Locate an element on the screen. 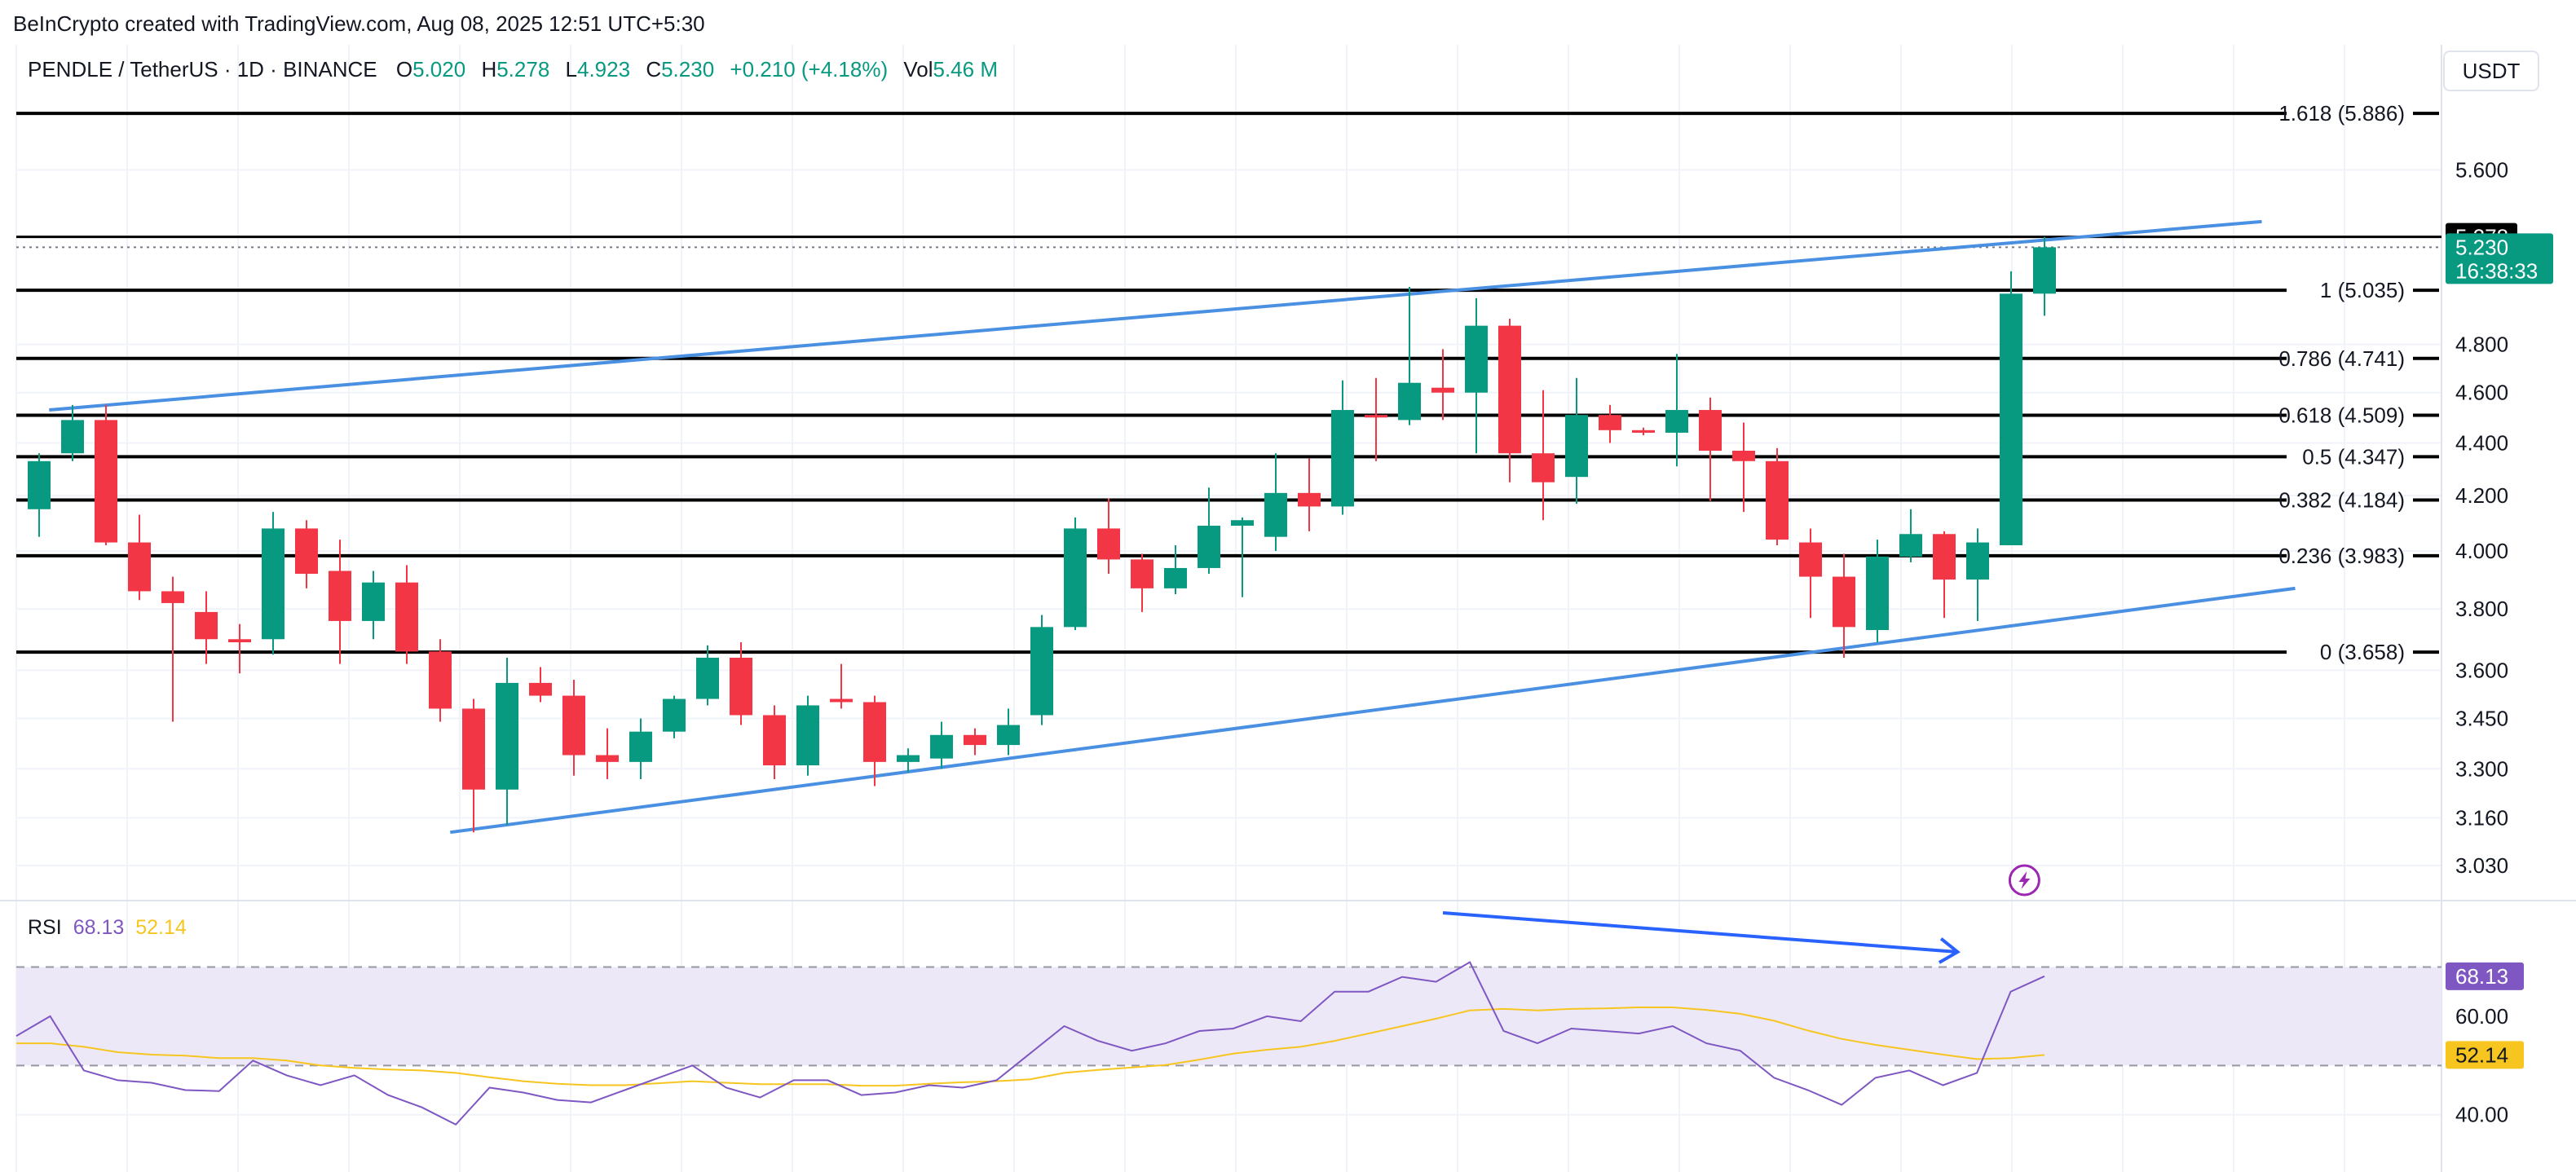 Image resolution: width=2576 pixels, height=1172 pixels. price-tick-label: 3.300 is located at coordinates (2481, 768).